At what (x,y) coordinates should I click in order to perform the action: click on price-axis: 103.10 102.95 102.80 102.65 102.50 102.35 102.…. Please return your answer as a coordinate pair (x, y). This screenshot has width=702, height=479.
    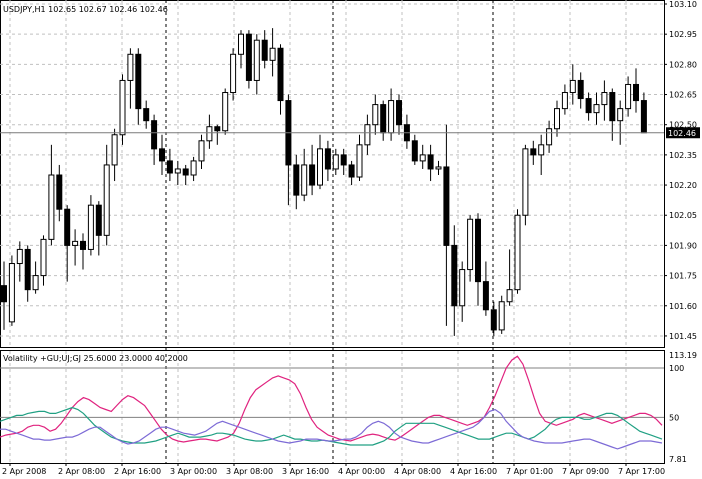
    Looking at the image, I should click on (680, 170).